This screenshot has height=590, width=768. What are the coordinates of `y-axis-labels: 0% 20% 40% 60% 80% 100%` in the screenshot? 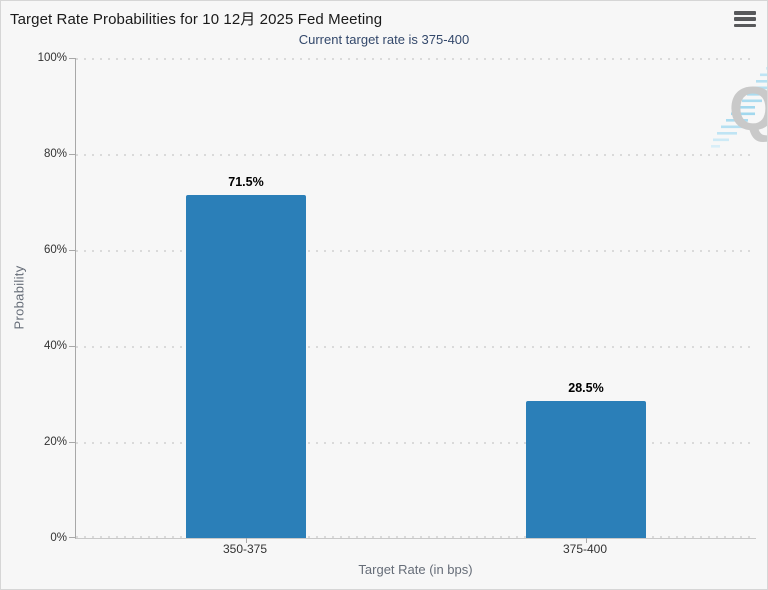 It's located at (34, 298).